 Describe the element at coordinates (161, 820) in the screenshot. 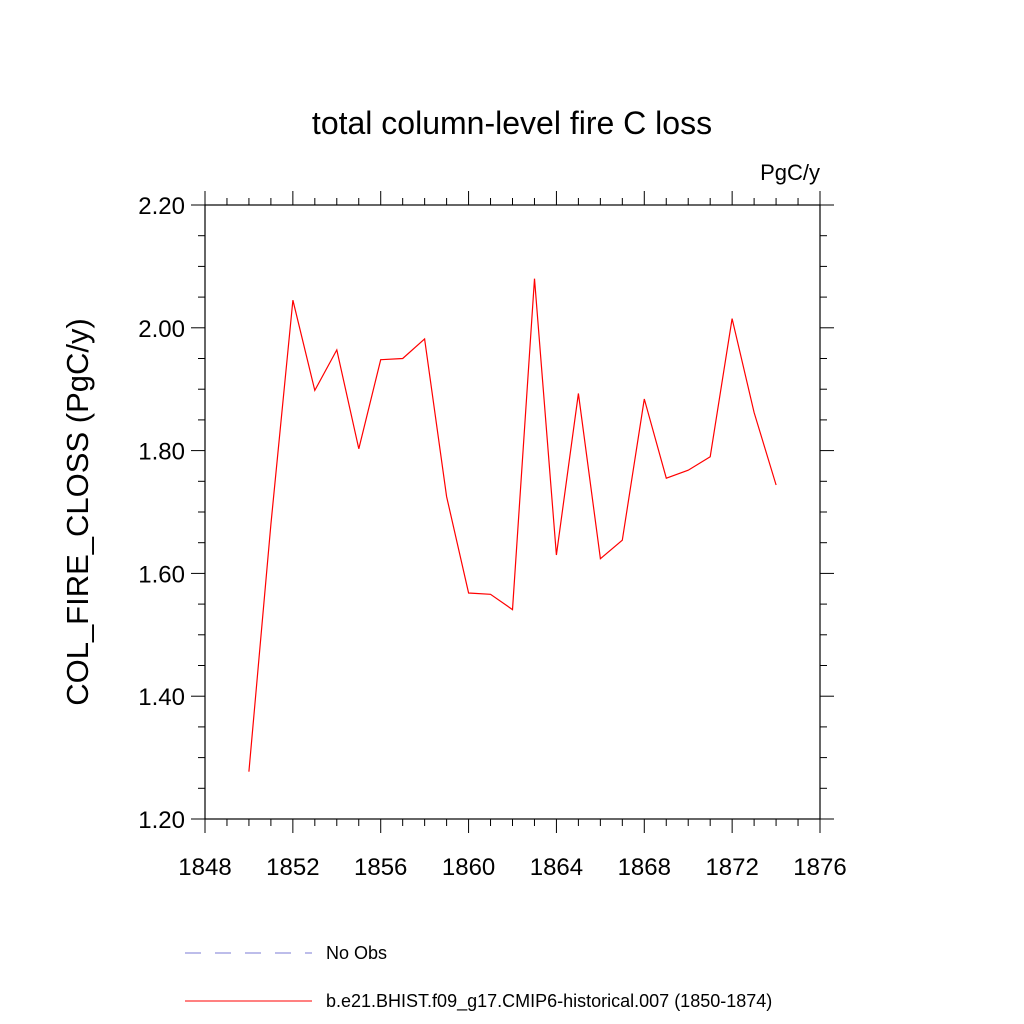

I see `y-tick-label: 1.20` at that location.